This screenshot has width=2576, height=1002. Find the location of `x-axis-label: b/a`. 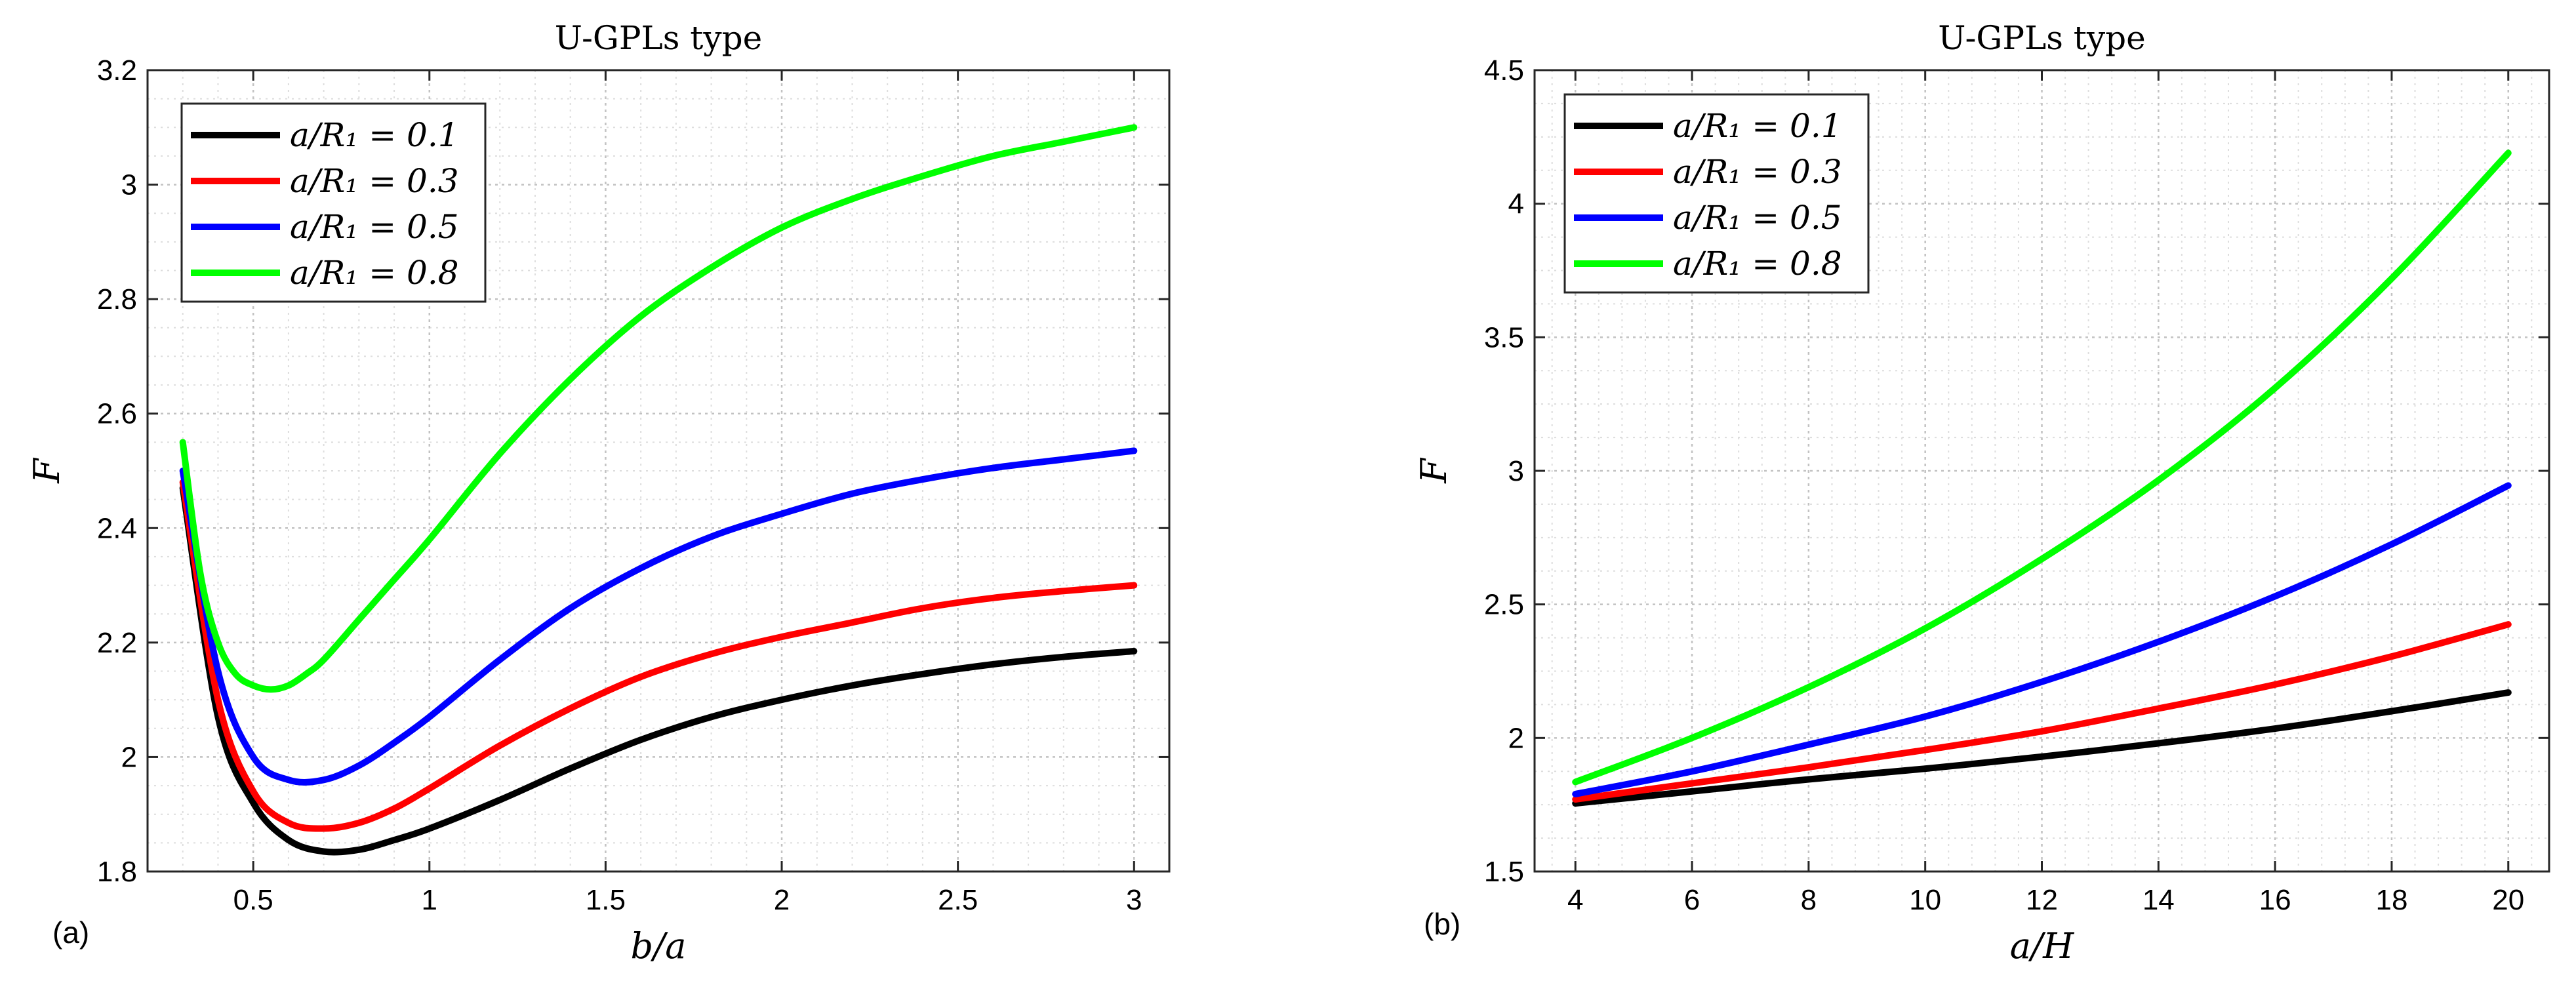

x-axis-label: b/a is located at coordinates (659, 946).